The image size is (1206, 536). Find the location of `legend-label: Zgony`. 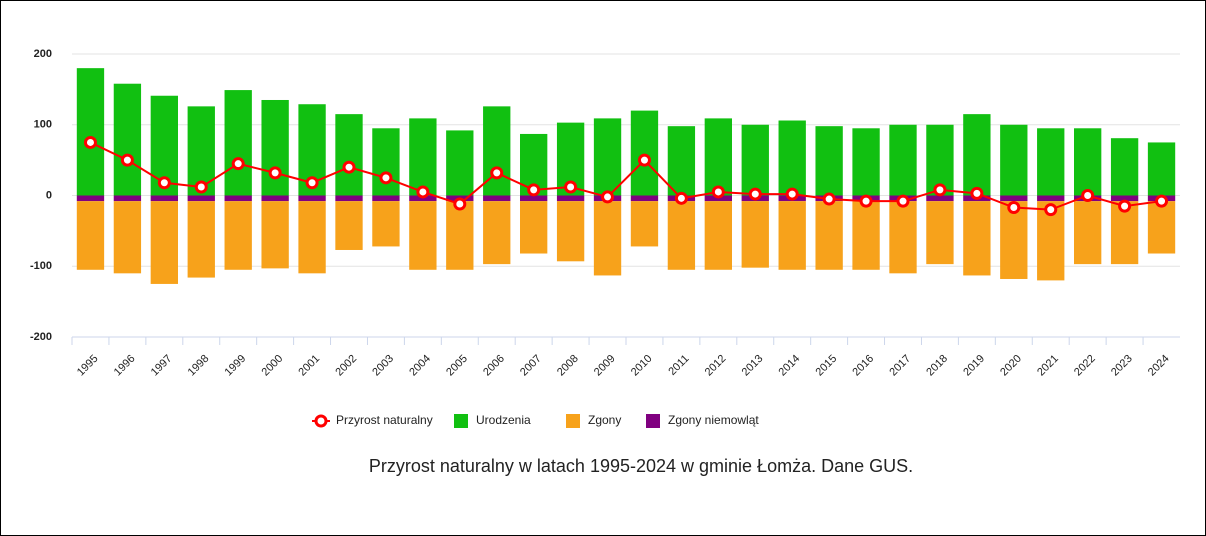

legend-label: Zgony is located at coordinates (604, 420).